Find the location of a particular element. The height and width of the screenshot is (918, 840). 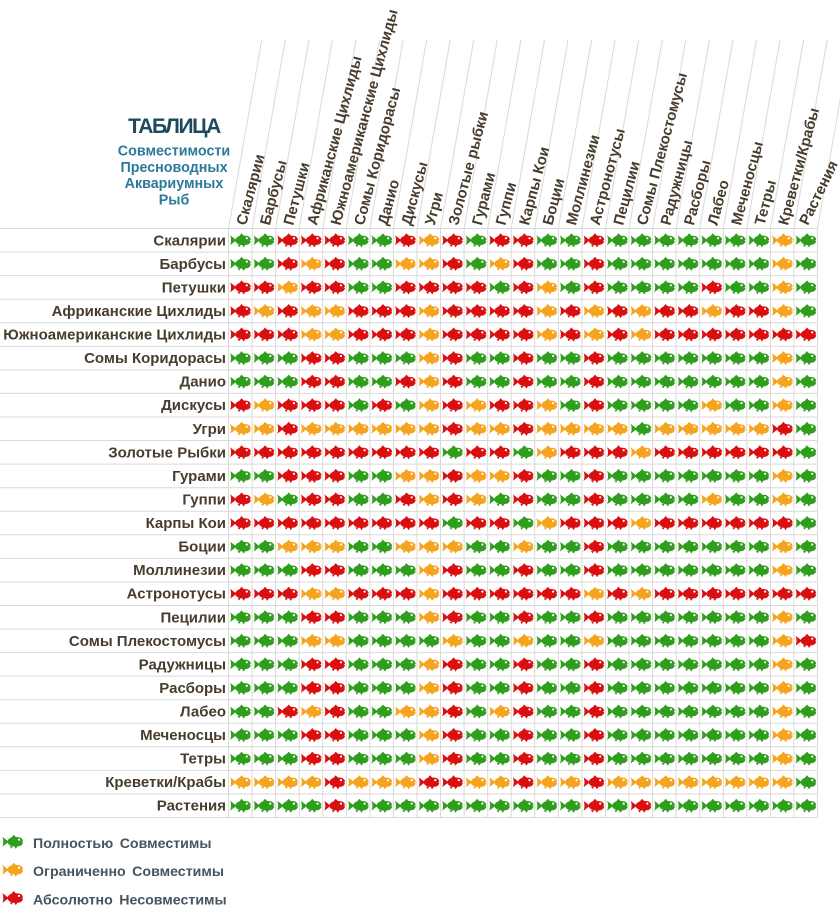

svg-text: Меченосцы is located at coordinates (183, 735).